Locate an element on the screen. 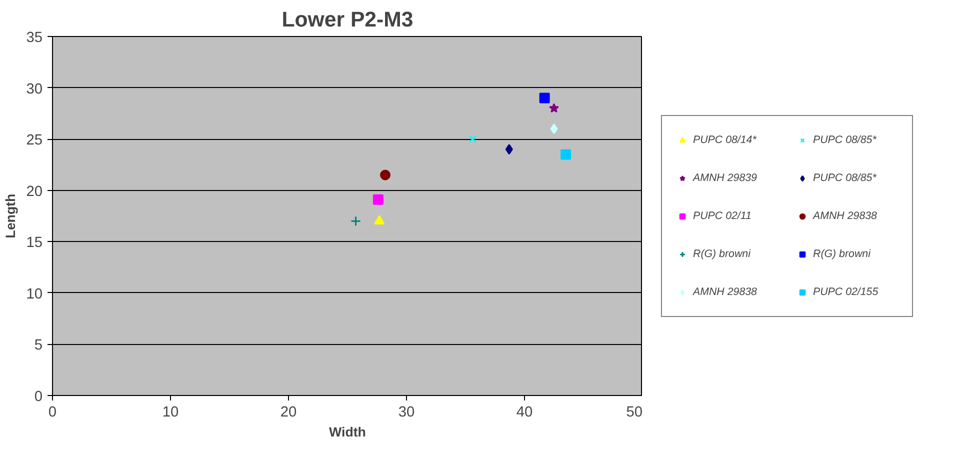  y-tick-label: 35 is located at coordinates (34, 38).